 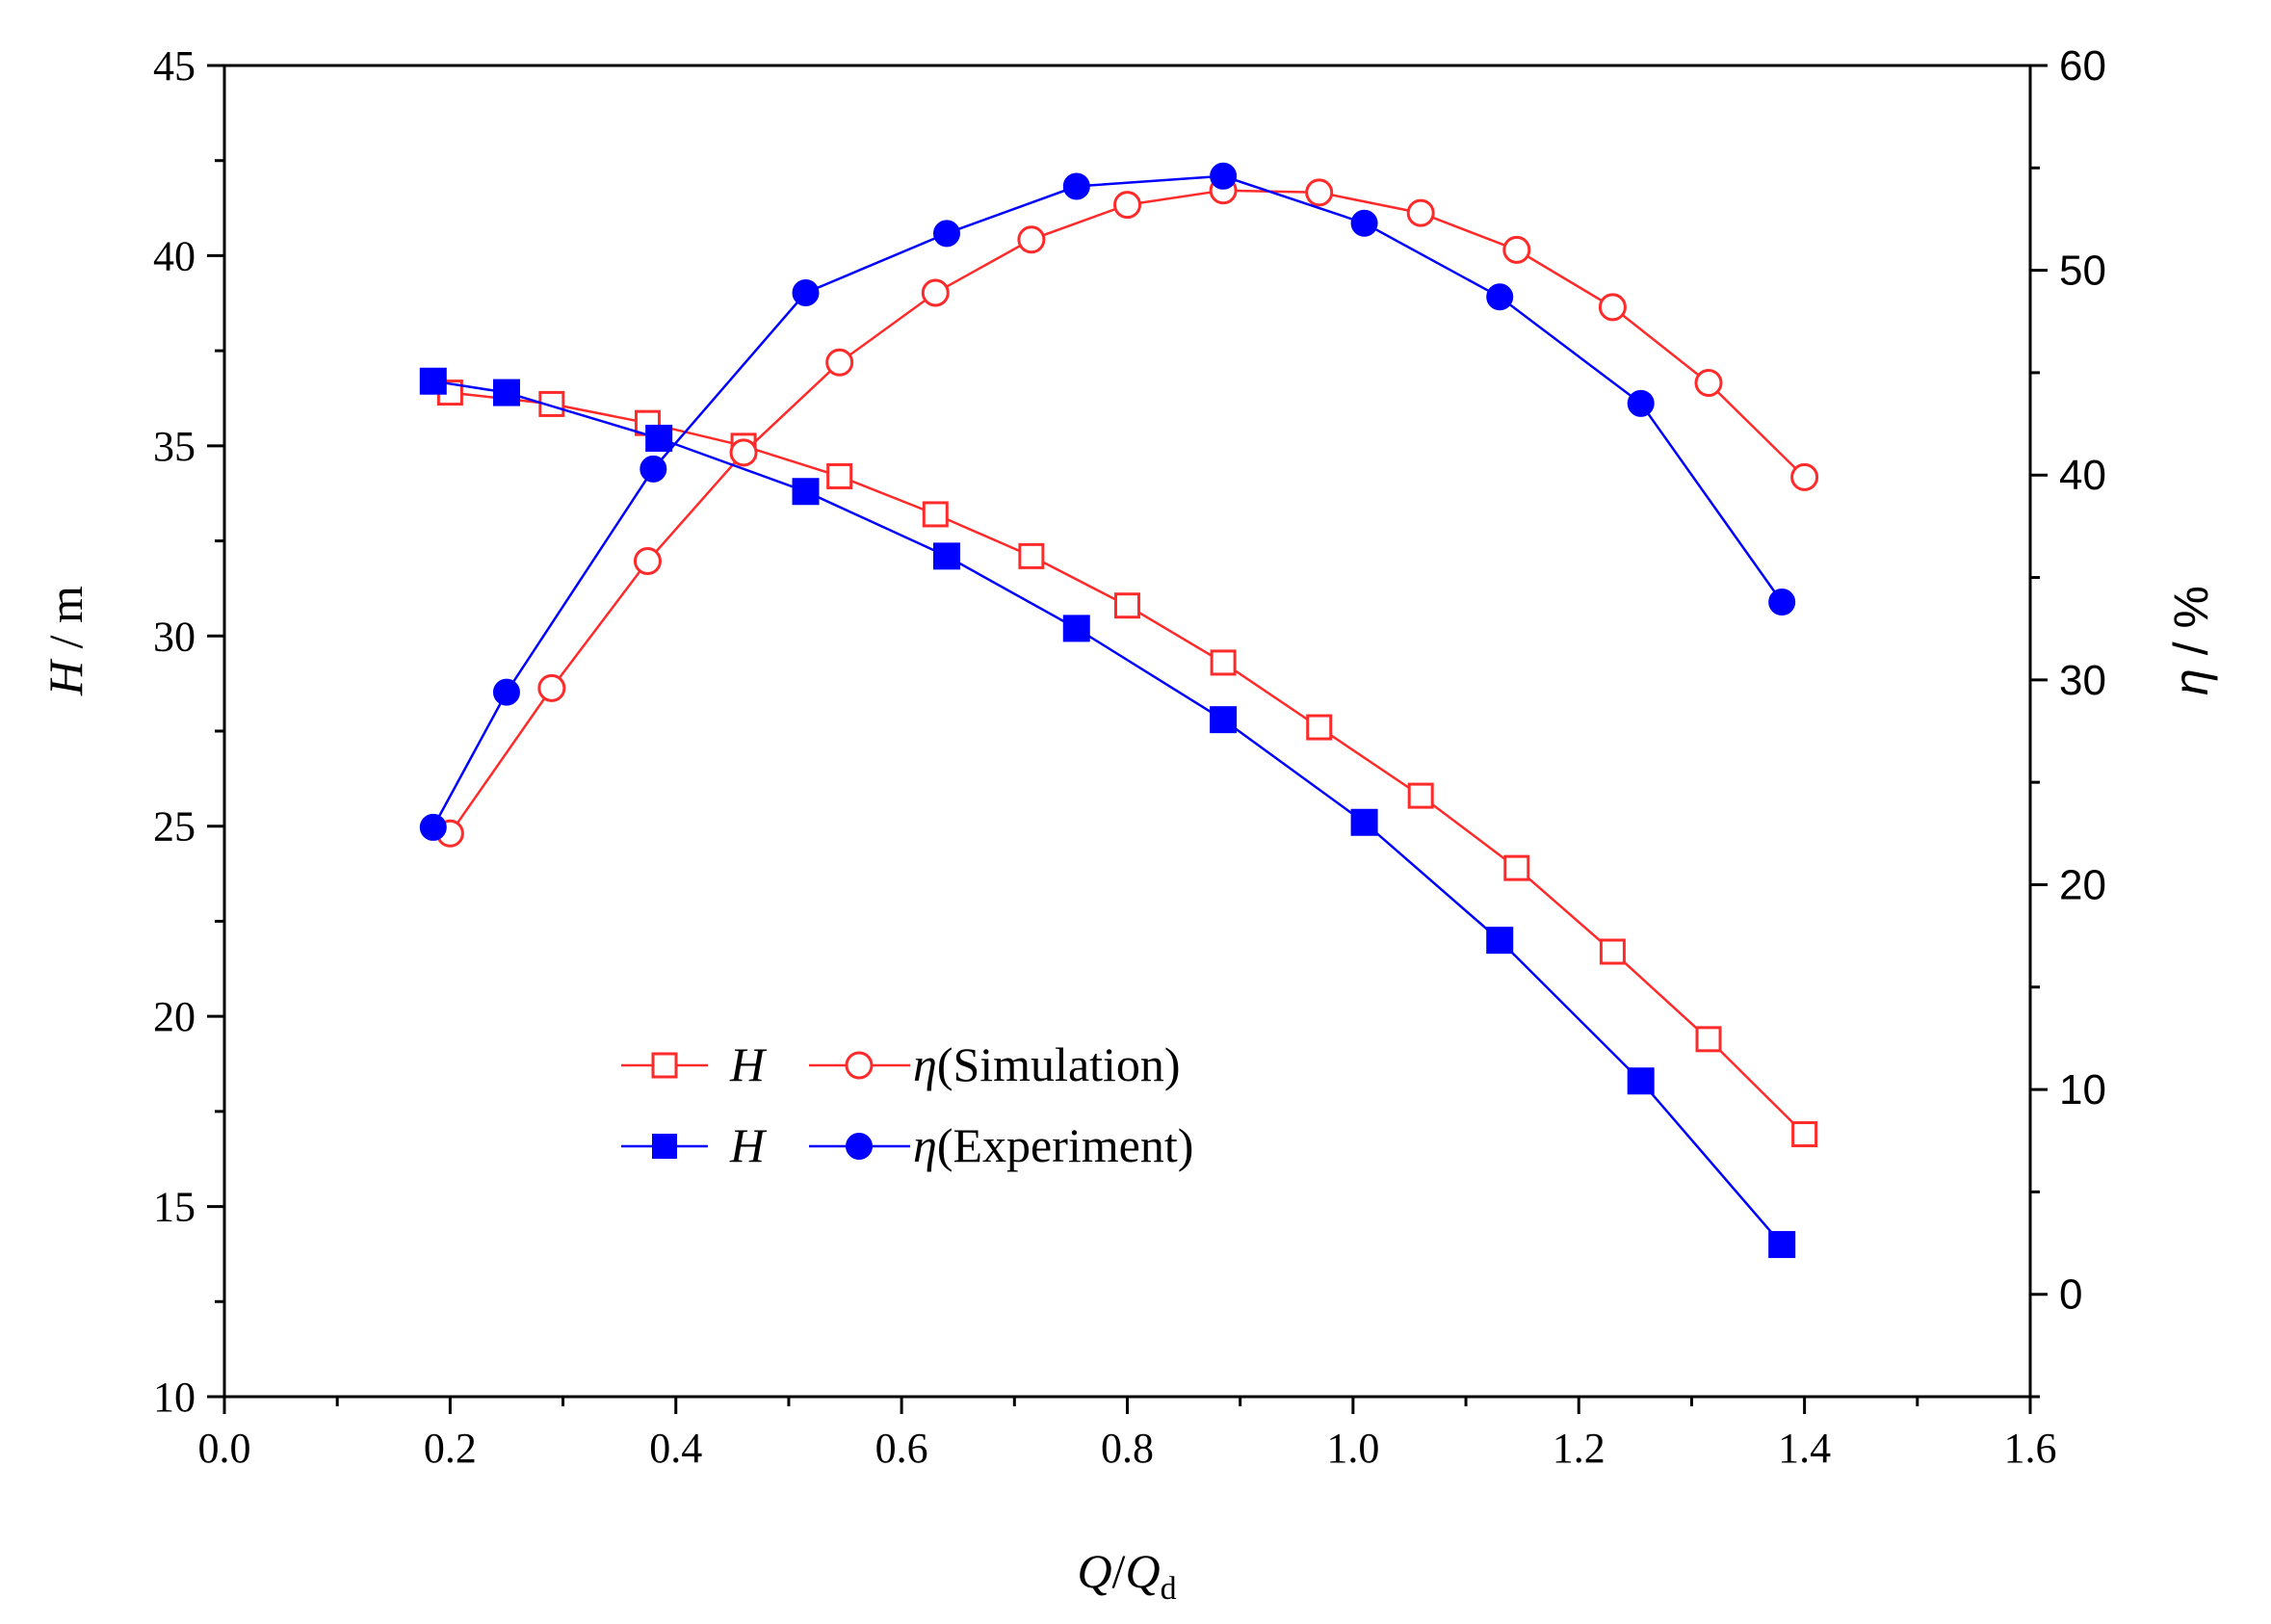 What do you see at coordinates (2082, 475) in the screenshot?
I see `y-right-tick-label: 40` at bounding box center [2082, 475].